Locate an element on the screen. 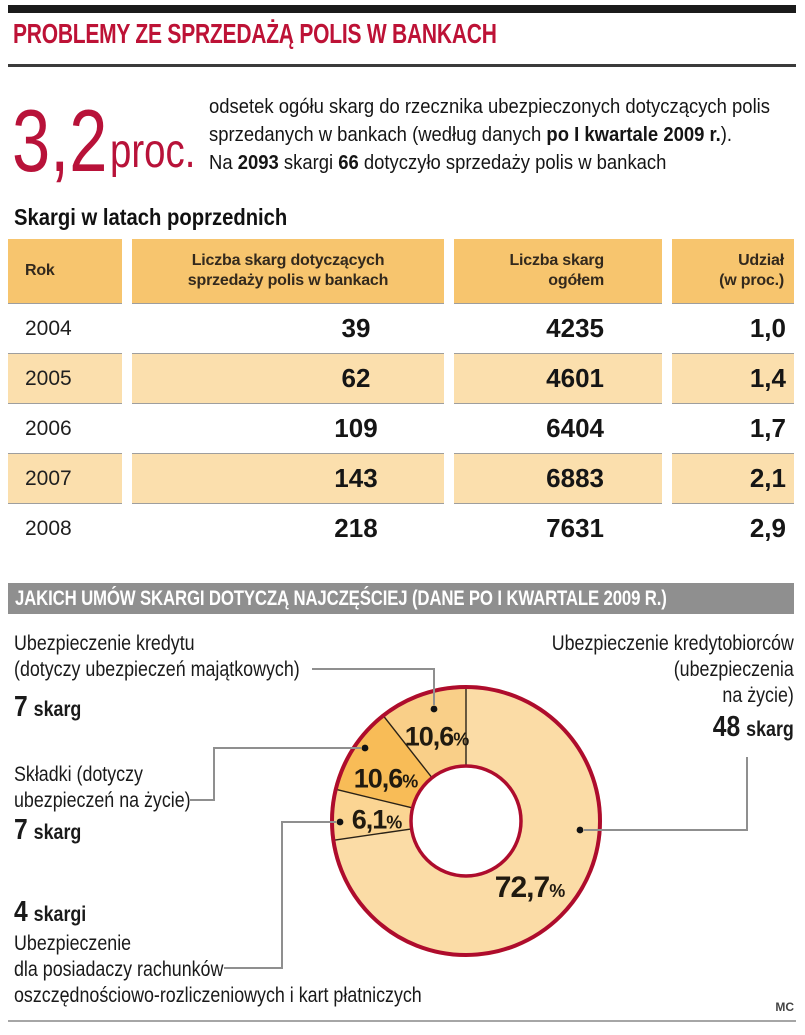 The image size is (805, 1035). table-cell-share: 1,0 is located at coordinates (733, 328).